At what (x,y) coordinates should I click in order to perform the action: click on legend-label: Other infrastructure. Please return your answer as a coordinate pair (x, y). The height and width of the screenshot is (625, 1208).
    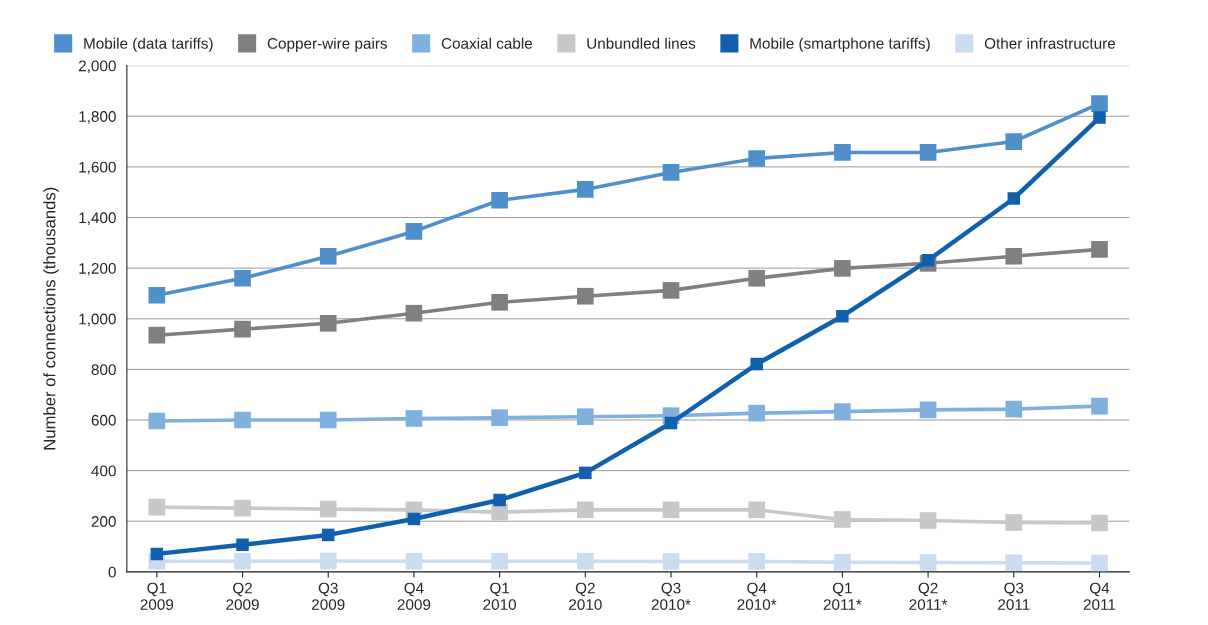
    Looking at the image, I should click on (1050, 43).